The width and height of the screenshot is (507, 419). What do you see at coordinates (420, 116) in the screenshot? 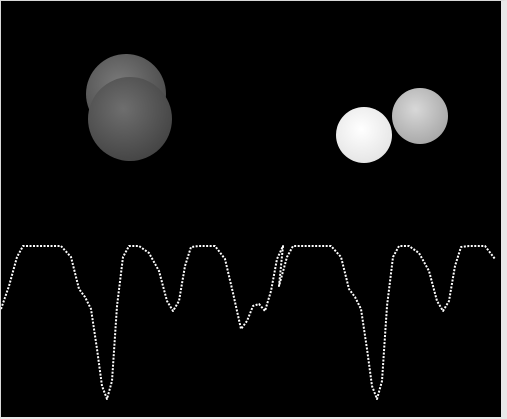
I see `light-sphere-back` at bounding box center [420, 116].